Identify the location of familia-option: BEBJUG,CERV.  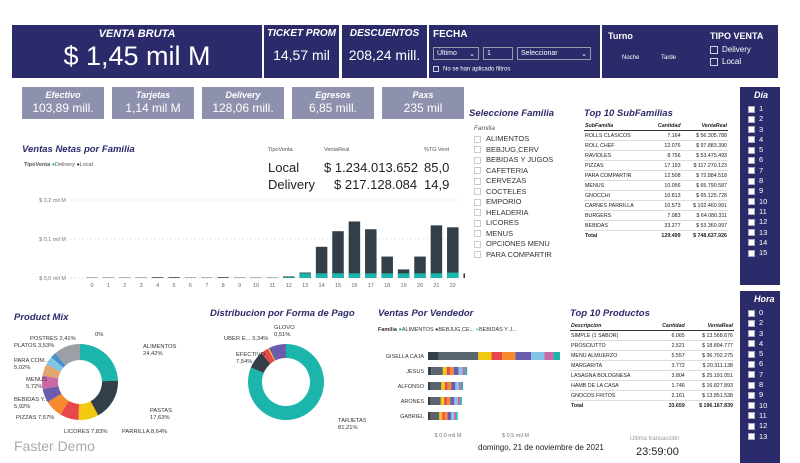
(516, 150).